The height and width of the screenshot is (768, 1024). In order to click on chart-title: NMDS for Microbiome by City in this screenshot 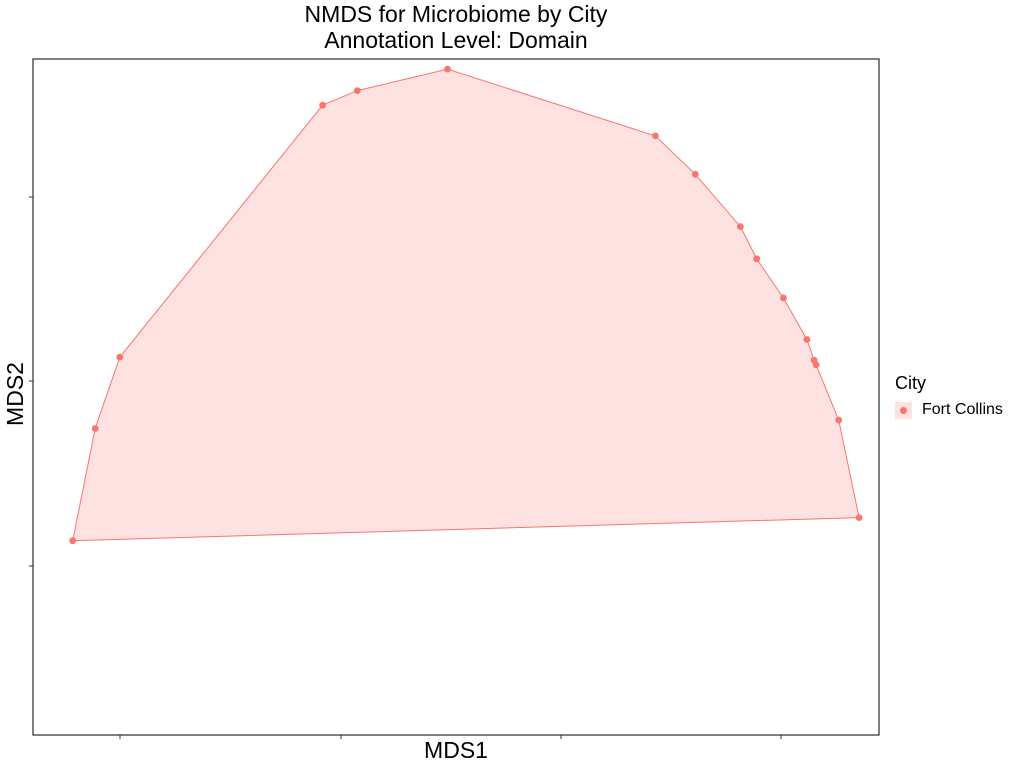, I will do `click(456, 14)`.